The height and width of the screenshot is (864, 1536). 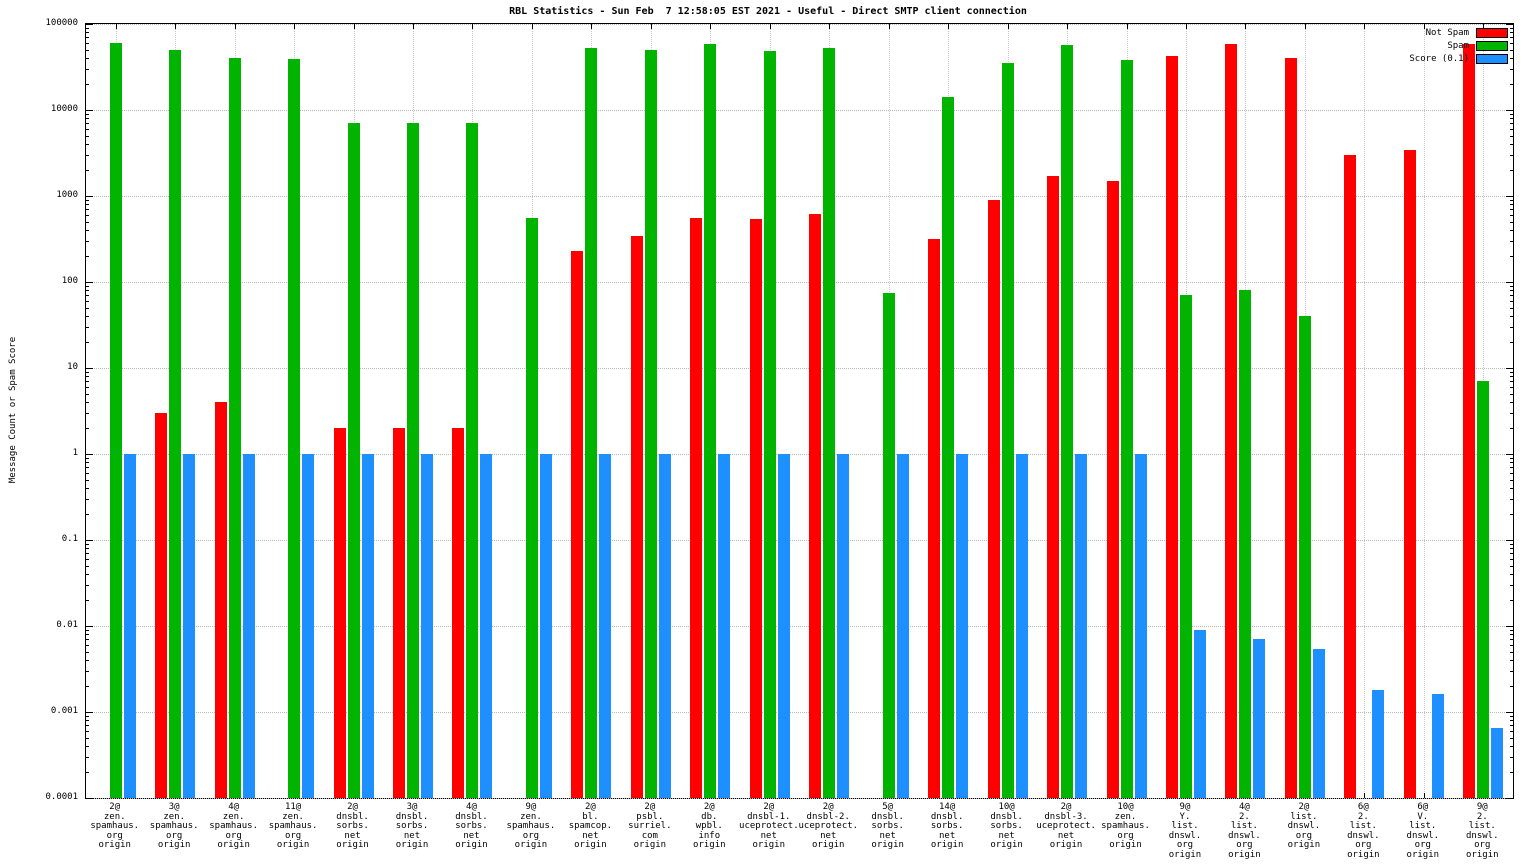 What do you see at coordinates (531, 807) in the screenshot?
I see `x-category-label-line: 9@` at bounding box center [531, 807].